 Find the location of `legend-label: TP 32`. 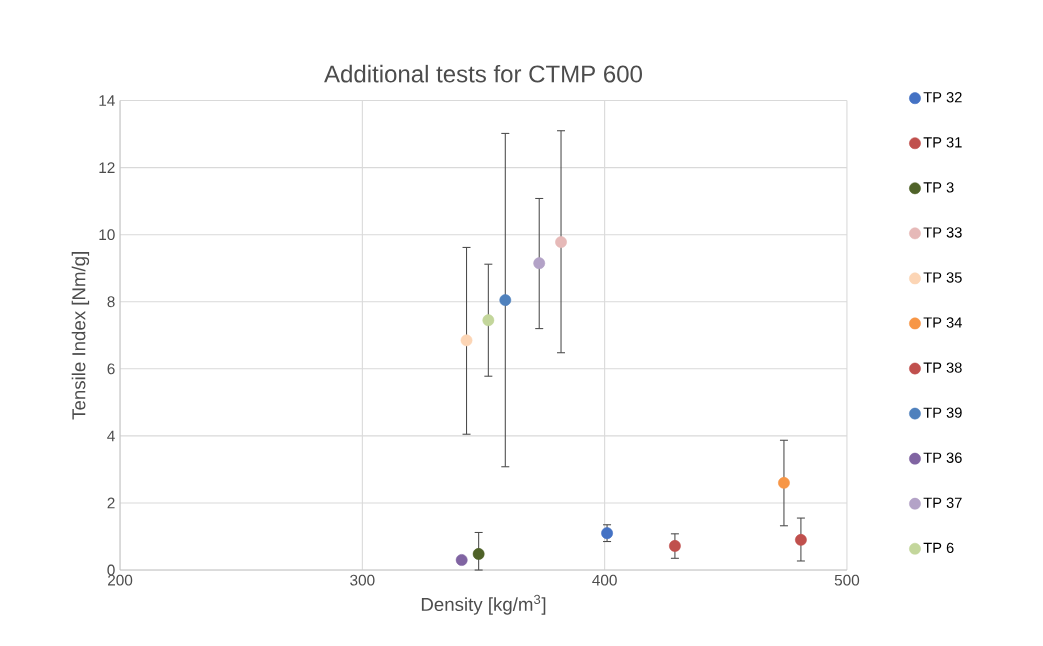

legend-label: TP 32 is located at coordinates (942, 97).